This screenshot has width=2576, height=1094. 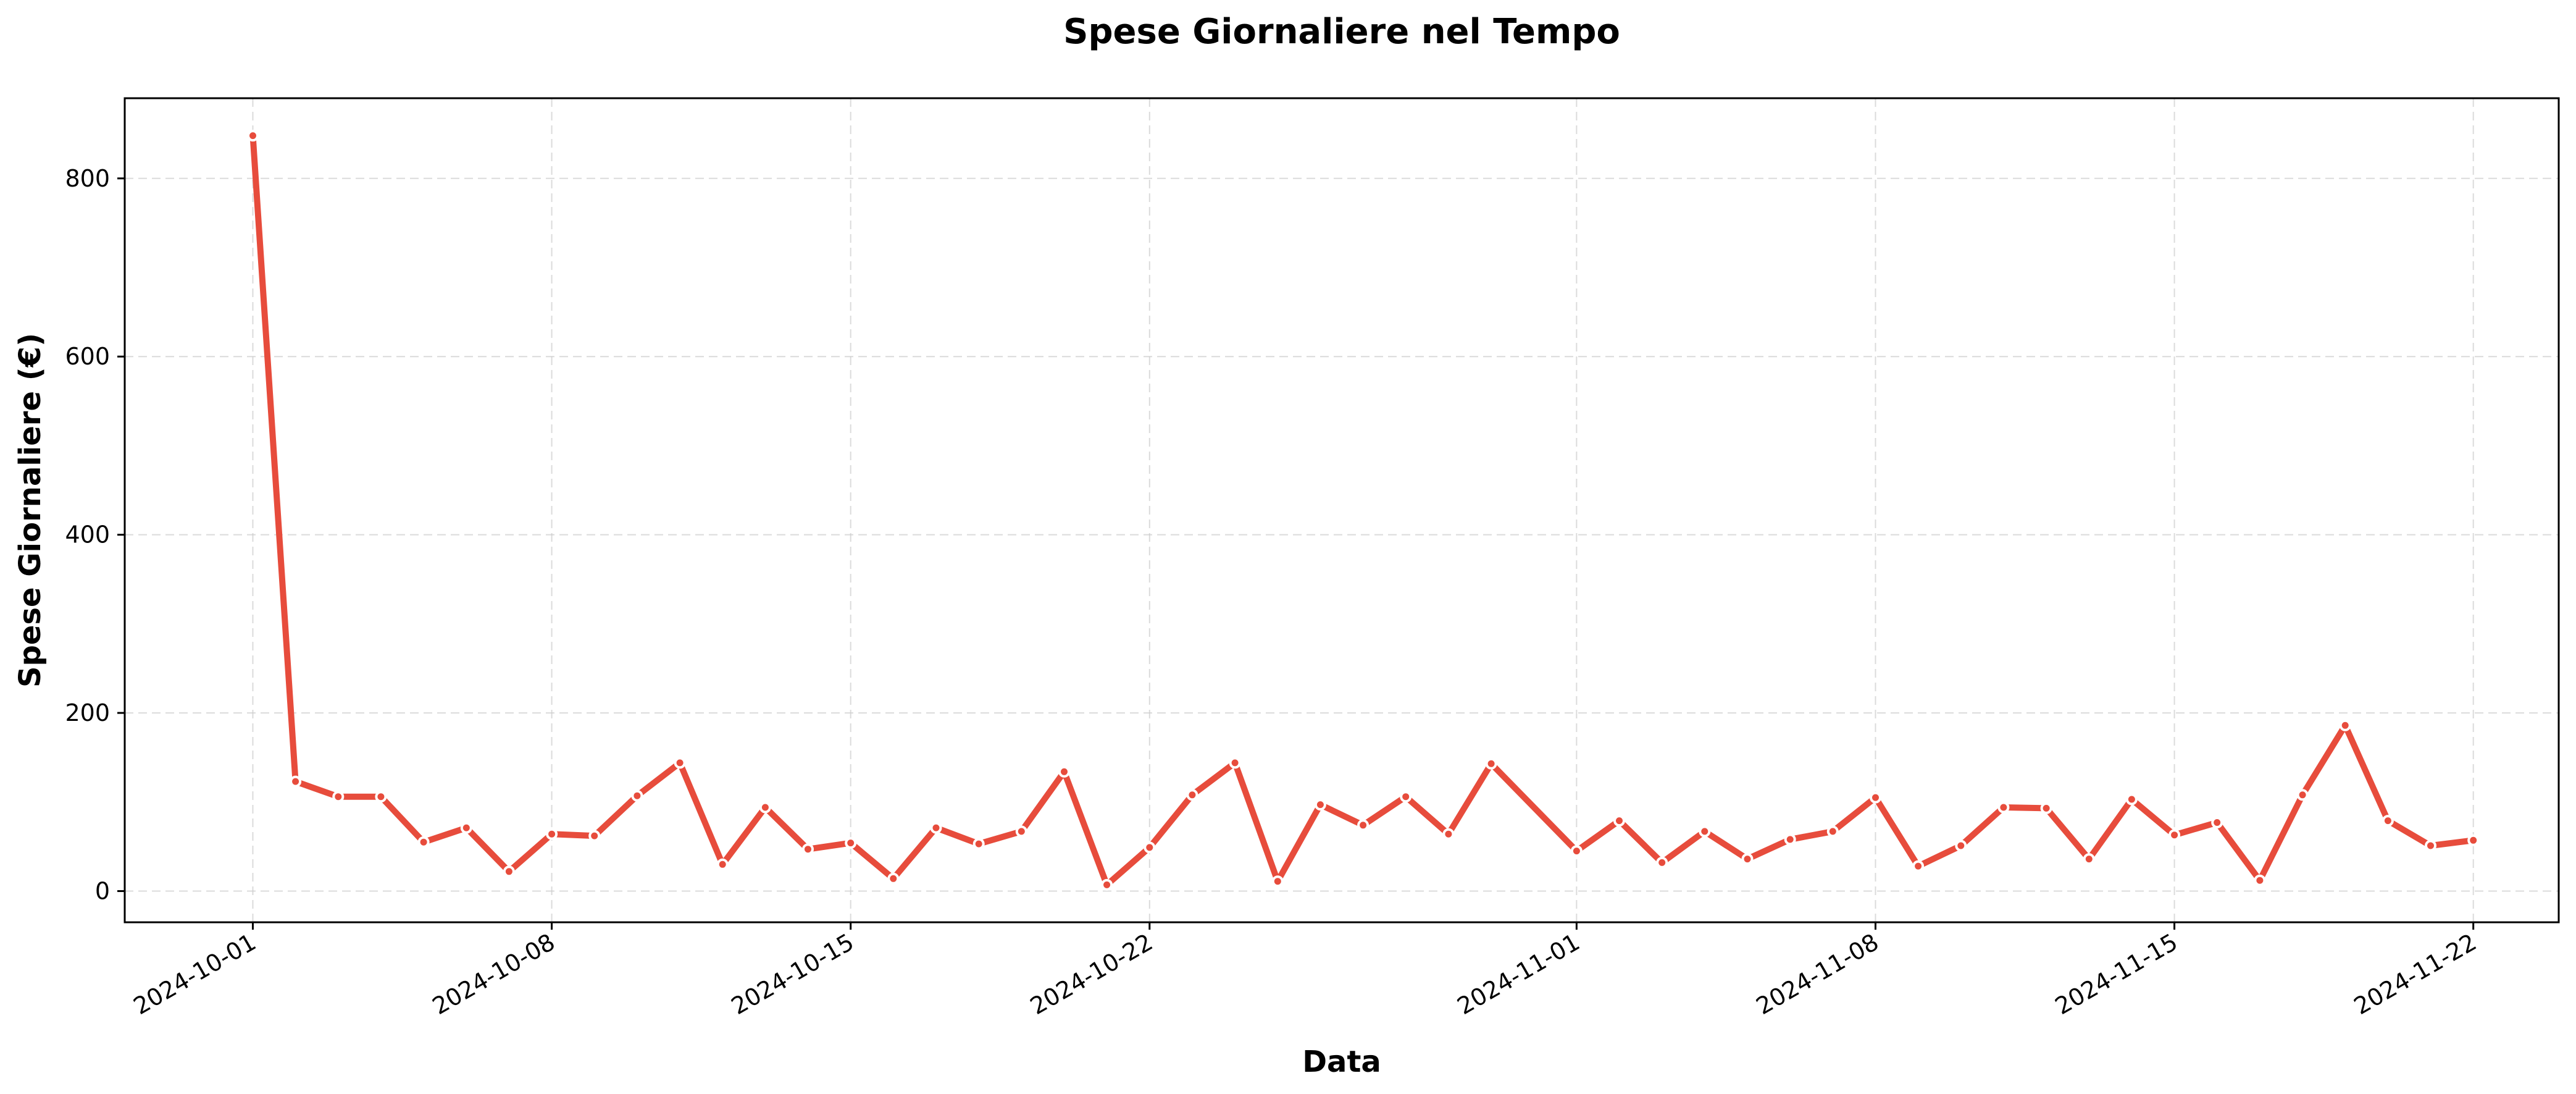 What do you see at coordinates (31, 510) in the screenshot?
I see `y-axis-label: Spese Giornaliere (€)` at bounding box center [31, 510].